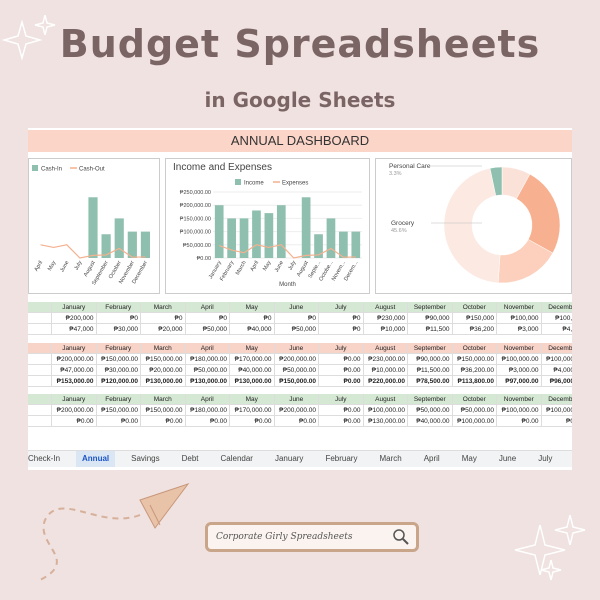 This screenshot has height=600, width=600. What do you see at coordinates (252, 329) in the screenshot?
I see `table-cell: ₱40,000` at bounding box center [252, 329].